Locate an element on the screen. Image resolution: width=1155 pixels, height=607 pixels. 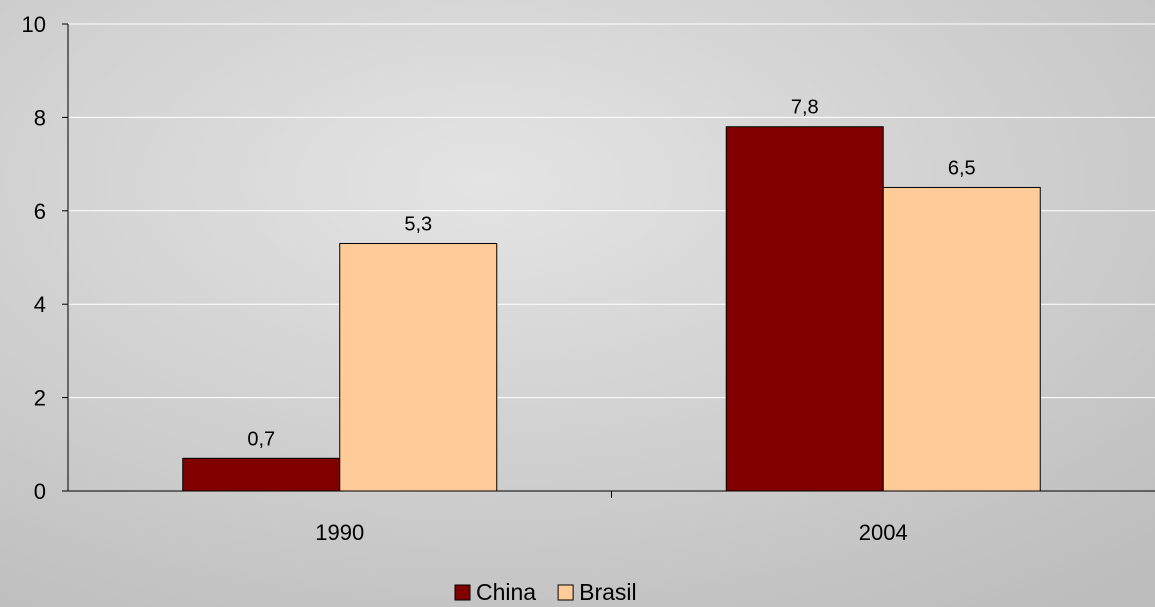
bar-china-2004 is located at coordinates (804, 309).